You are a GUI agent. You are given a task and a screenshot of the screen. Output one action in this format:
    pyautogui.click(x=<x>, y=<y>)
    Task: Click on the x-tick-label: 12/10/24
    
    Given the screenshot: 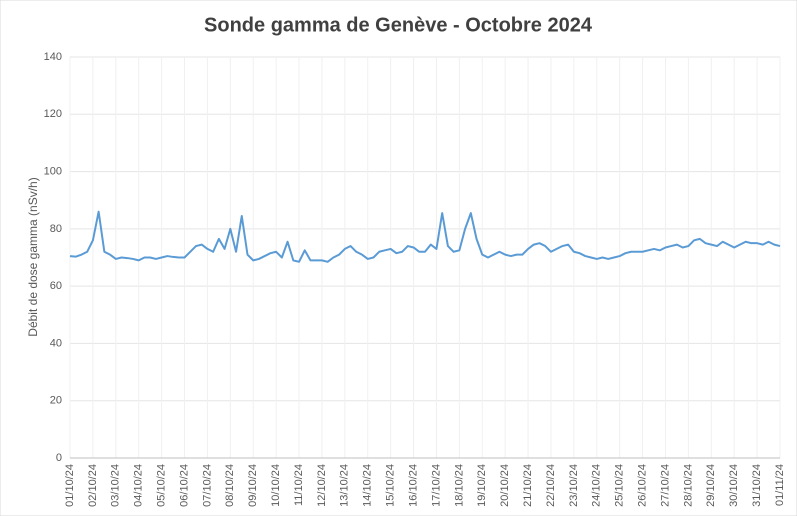 What is the action you would take?
    pyautogui.click(x=322, y=485)
    